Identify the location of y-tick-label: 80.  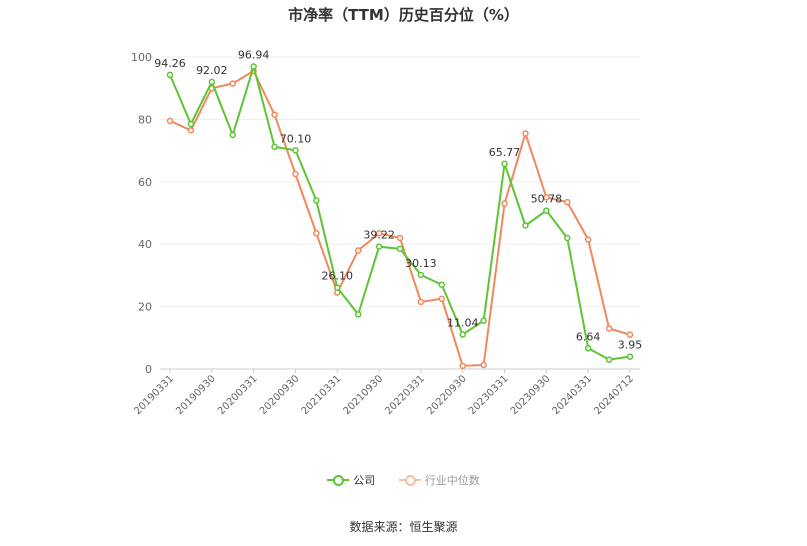
(145, 119).